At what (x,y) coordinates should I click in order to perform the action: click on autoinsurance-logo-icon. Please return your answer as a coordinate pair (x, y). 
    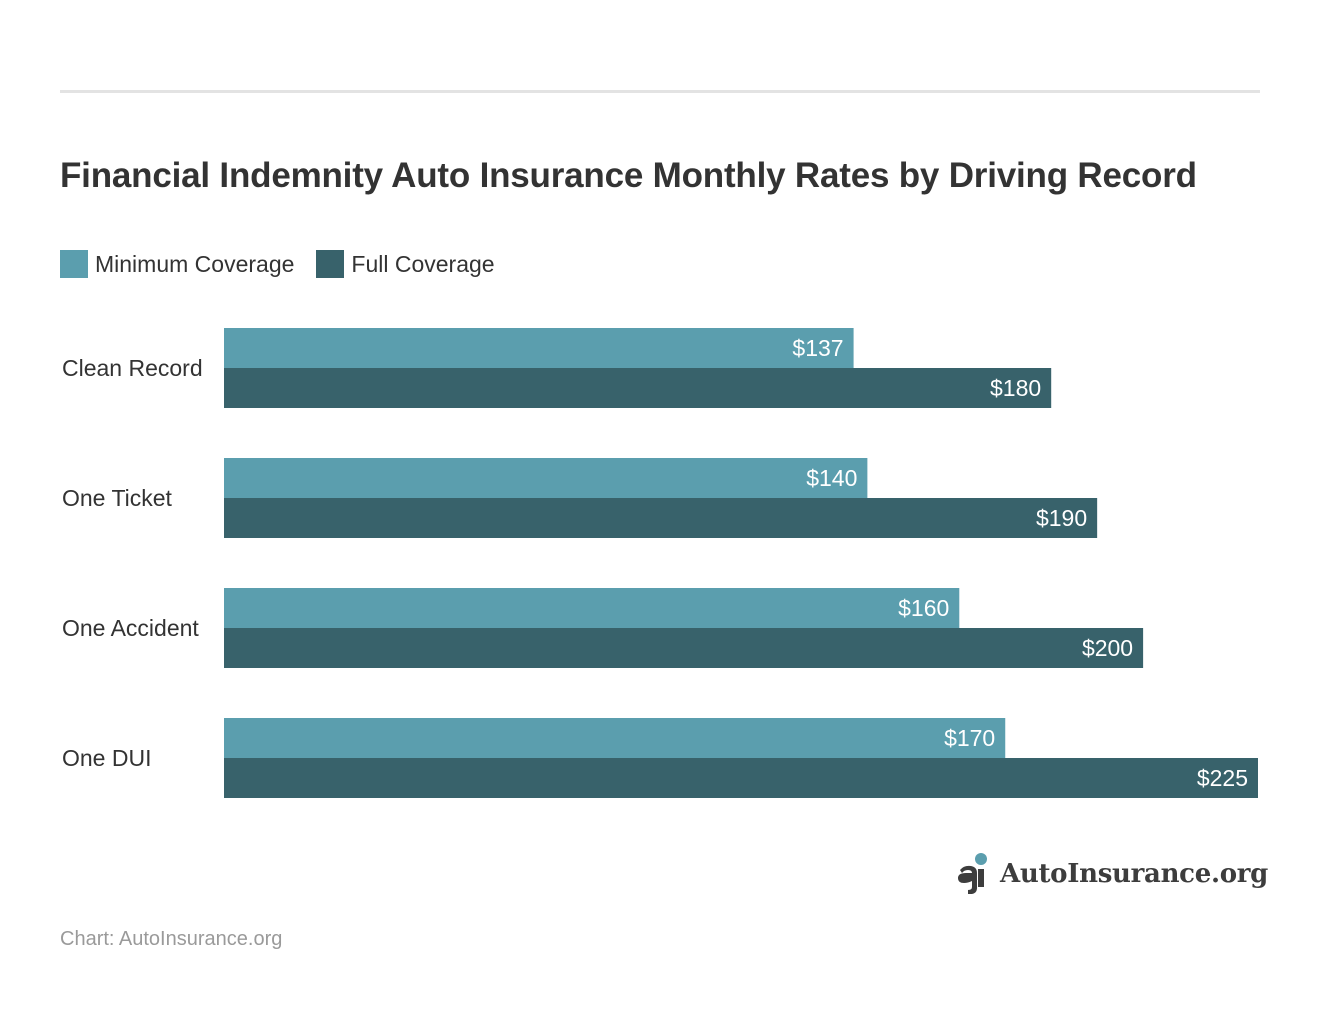
    Looking at the image, I should click on (972, 873).